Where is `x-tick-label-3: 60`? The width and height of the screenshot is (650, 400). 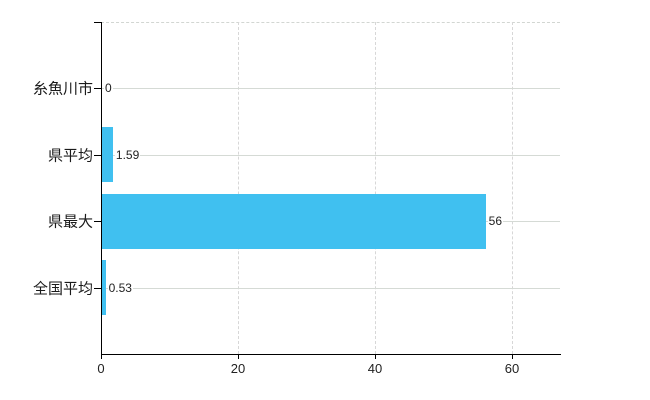 x-tick-label-3: 60 is located at coordinates (512, 368).